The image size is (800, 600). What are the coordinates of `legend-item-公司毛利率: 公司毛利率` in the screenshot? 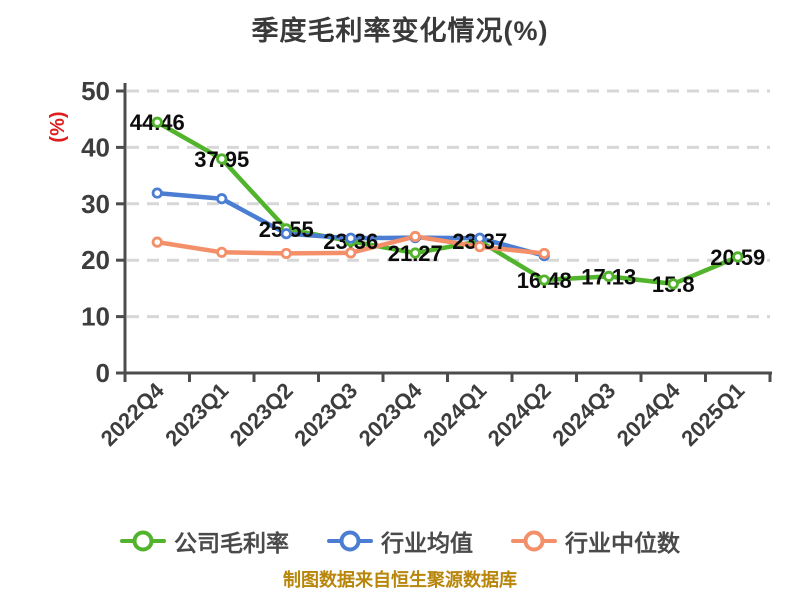 It's located at (204, 541).